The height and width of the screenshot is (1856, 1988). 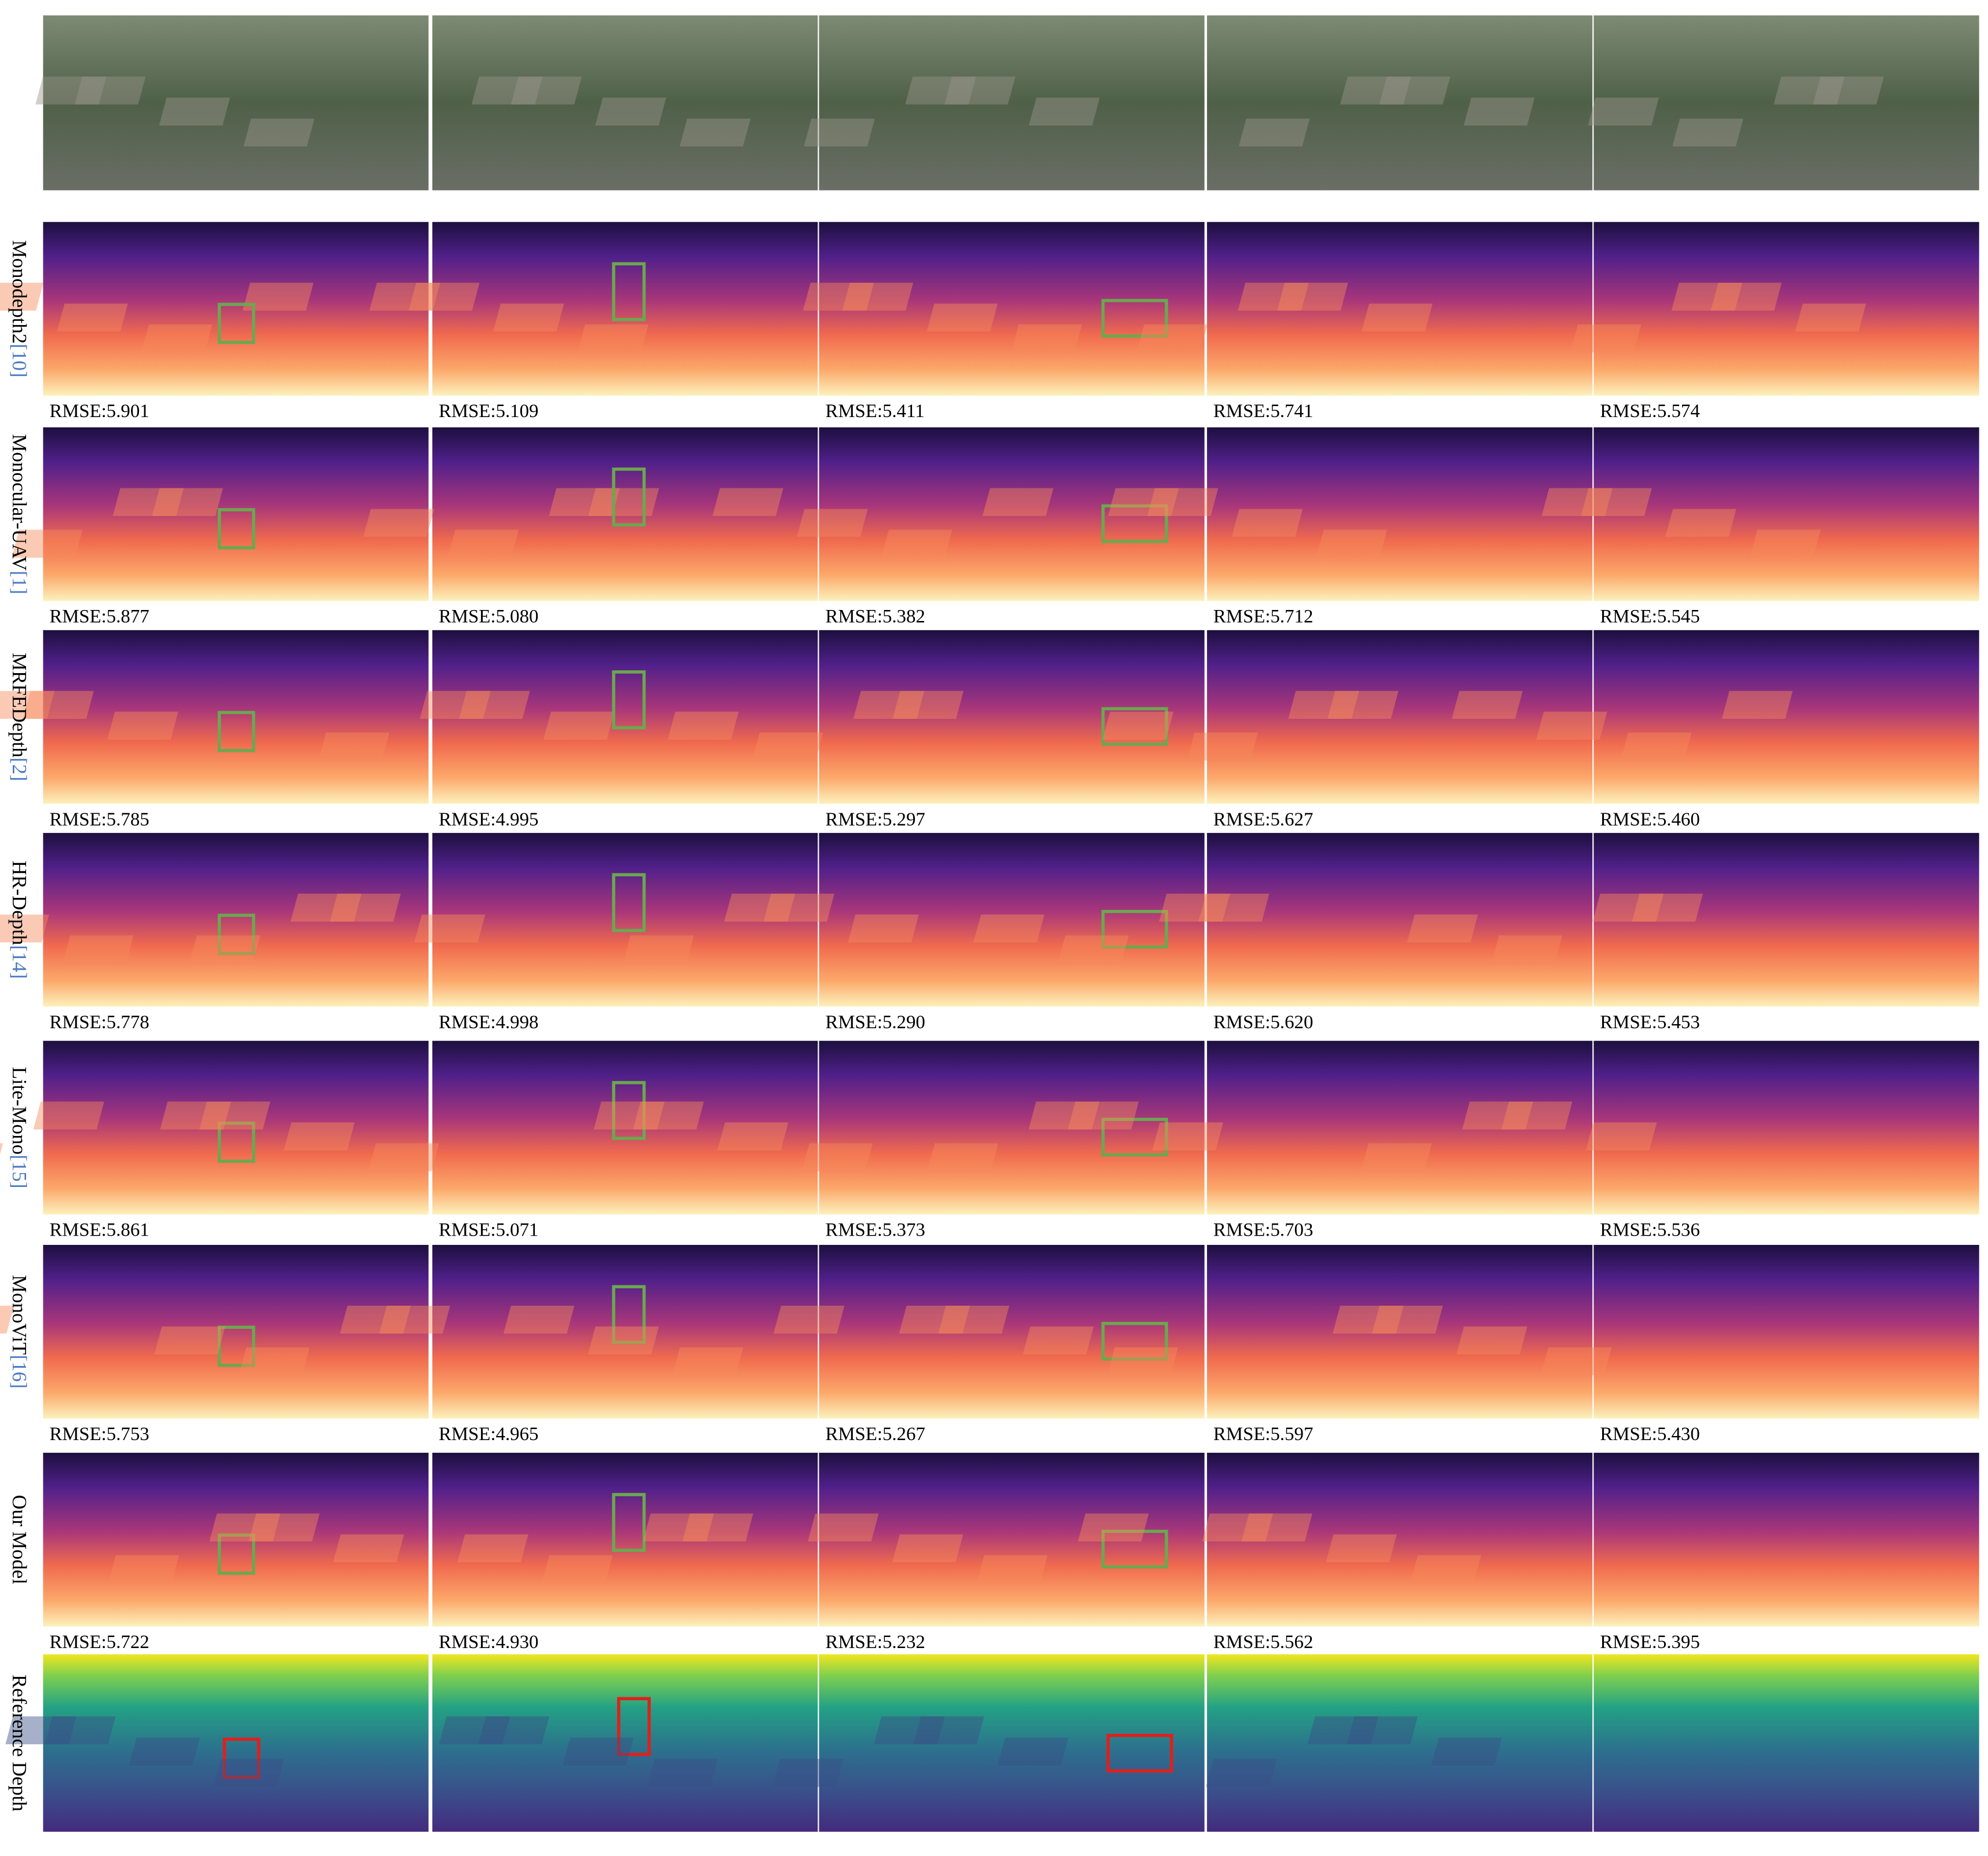 What do you see at coordinates (19, 1332) in the screenshot?
I see `method-label: MonoViT[16]` at bounding box center [19, 1332].